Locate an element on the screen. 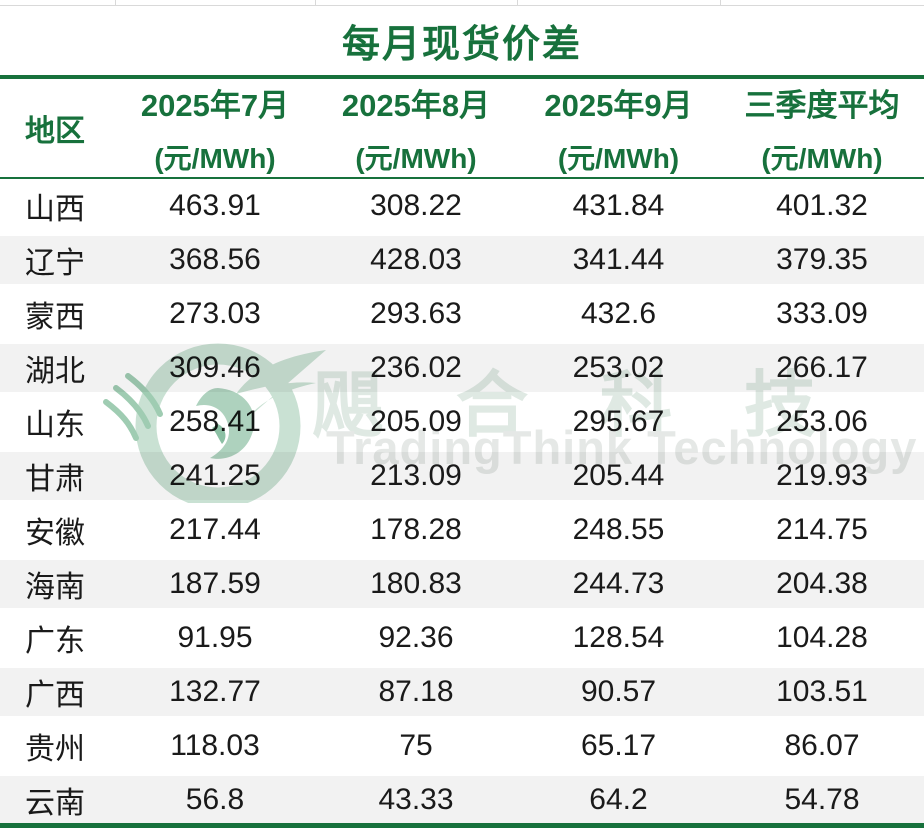  header-column-2: 2025年8月 (元/MWh) is located at coordinates (416, 128).